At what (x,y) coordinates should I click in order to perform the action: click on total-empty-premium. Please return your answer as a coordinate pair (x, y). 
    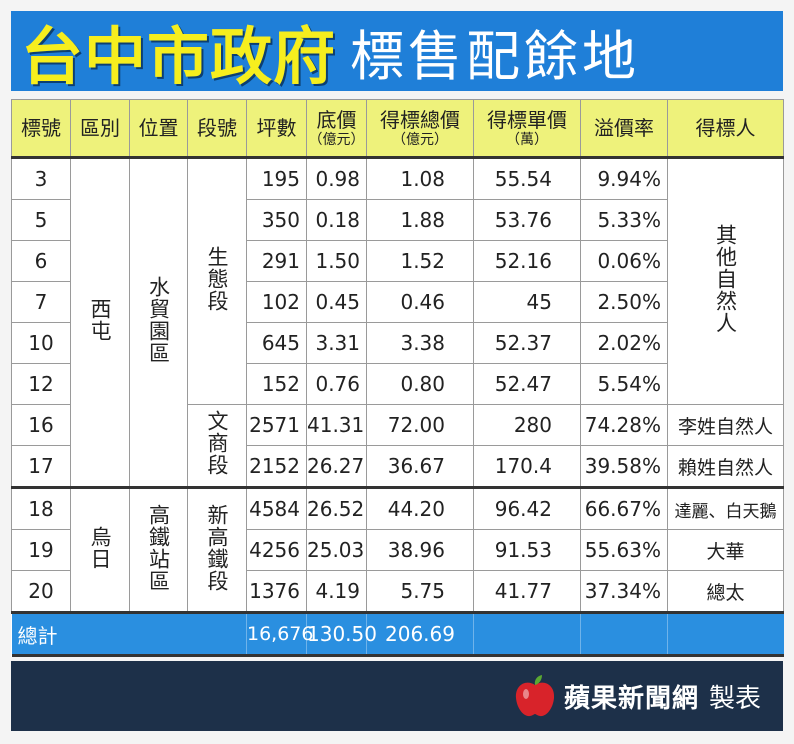
    Looking at the image, I should click on (624, 634).